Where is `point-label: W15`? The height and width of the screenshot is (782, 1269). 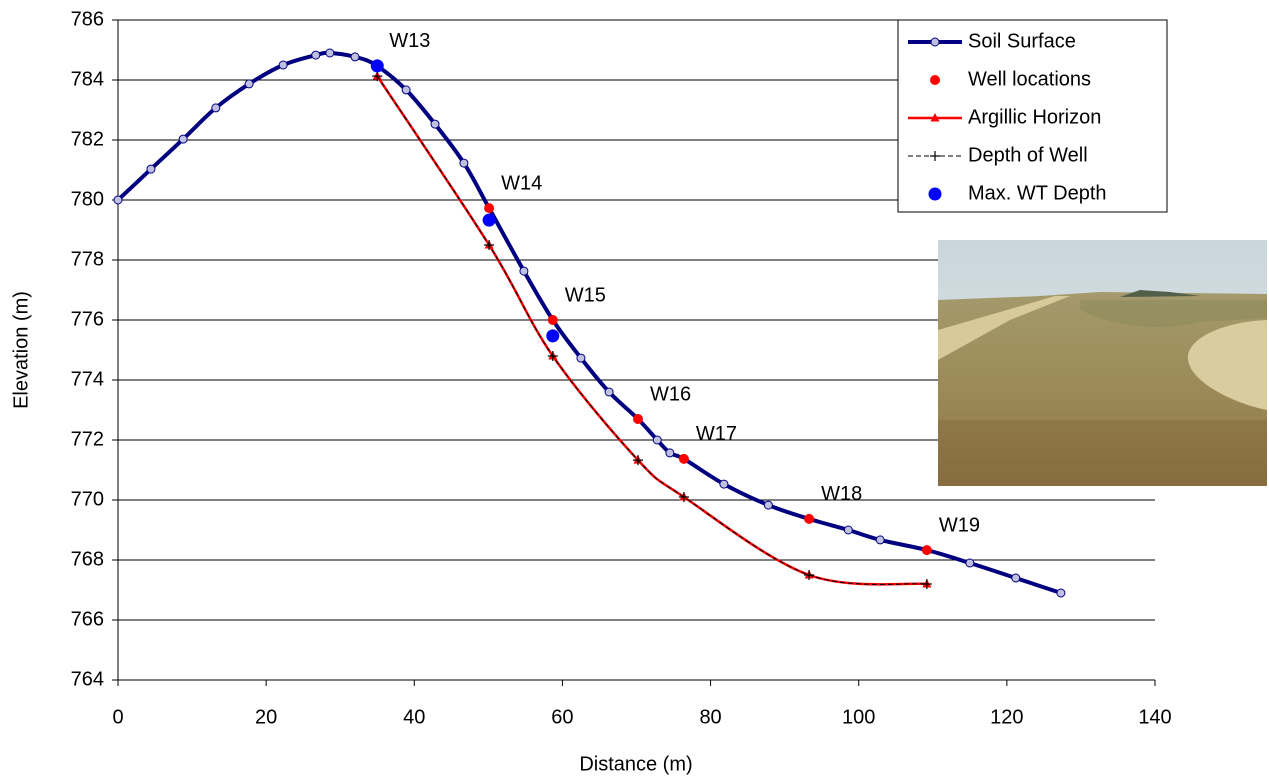 point-label: W15 is located at coordinates (585, 295).